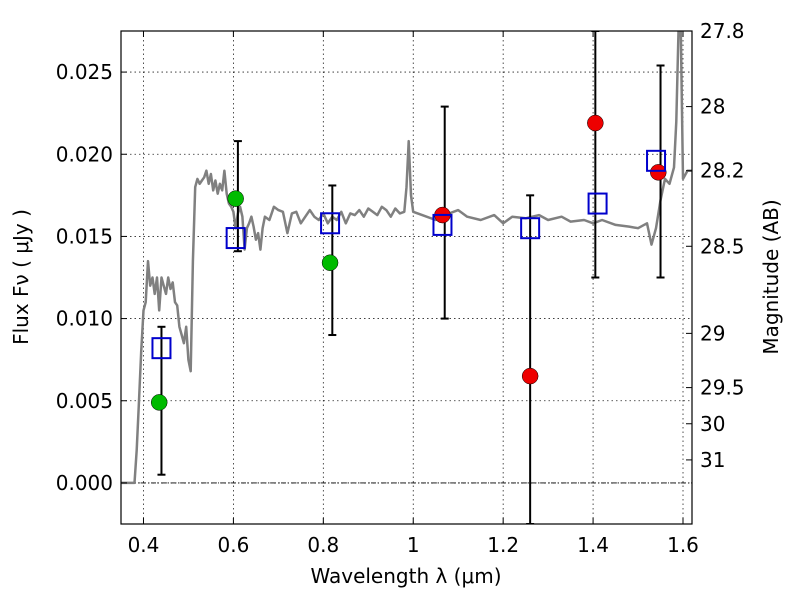 The image size is (800, 600). Describe the element at coordinates (722, 388) in the screenshot. I see `right-tick-label: 29.5` at that location.